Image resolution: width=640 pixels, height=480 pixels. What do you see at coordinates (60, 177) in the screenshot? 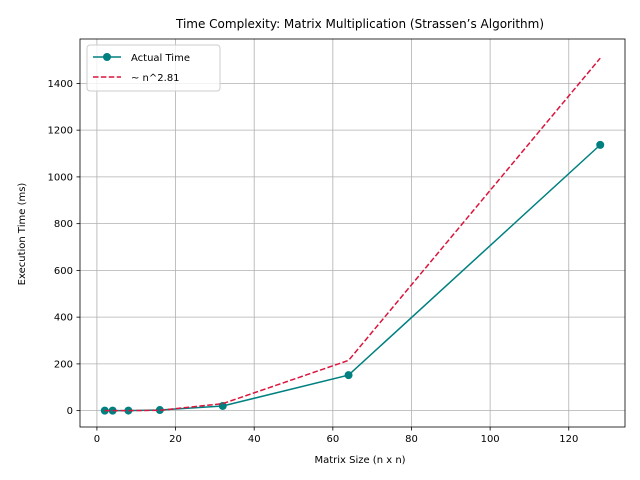
I see `y-tick-label: 1000` at bounding box center [60, 177].